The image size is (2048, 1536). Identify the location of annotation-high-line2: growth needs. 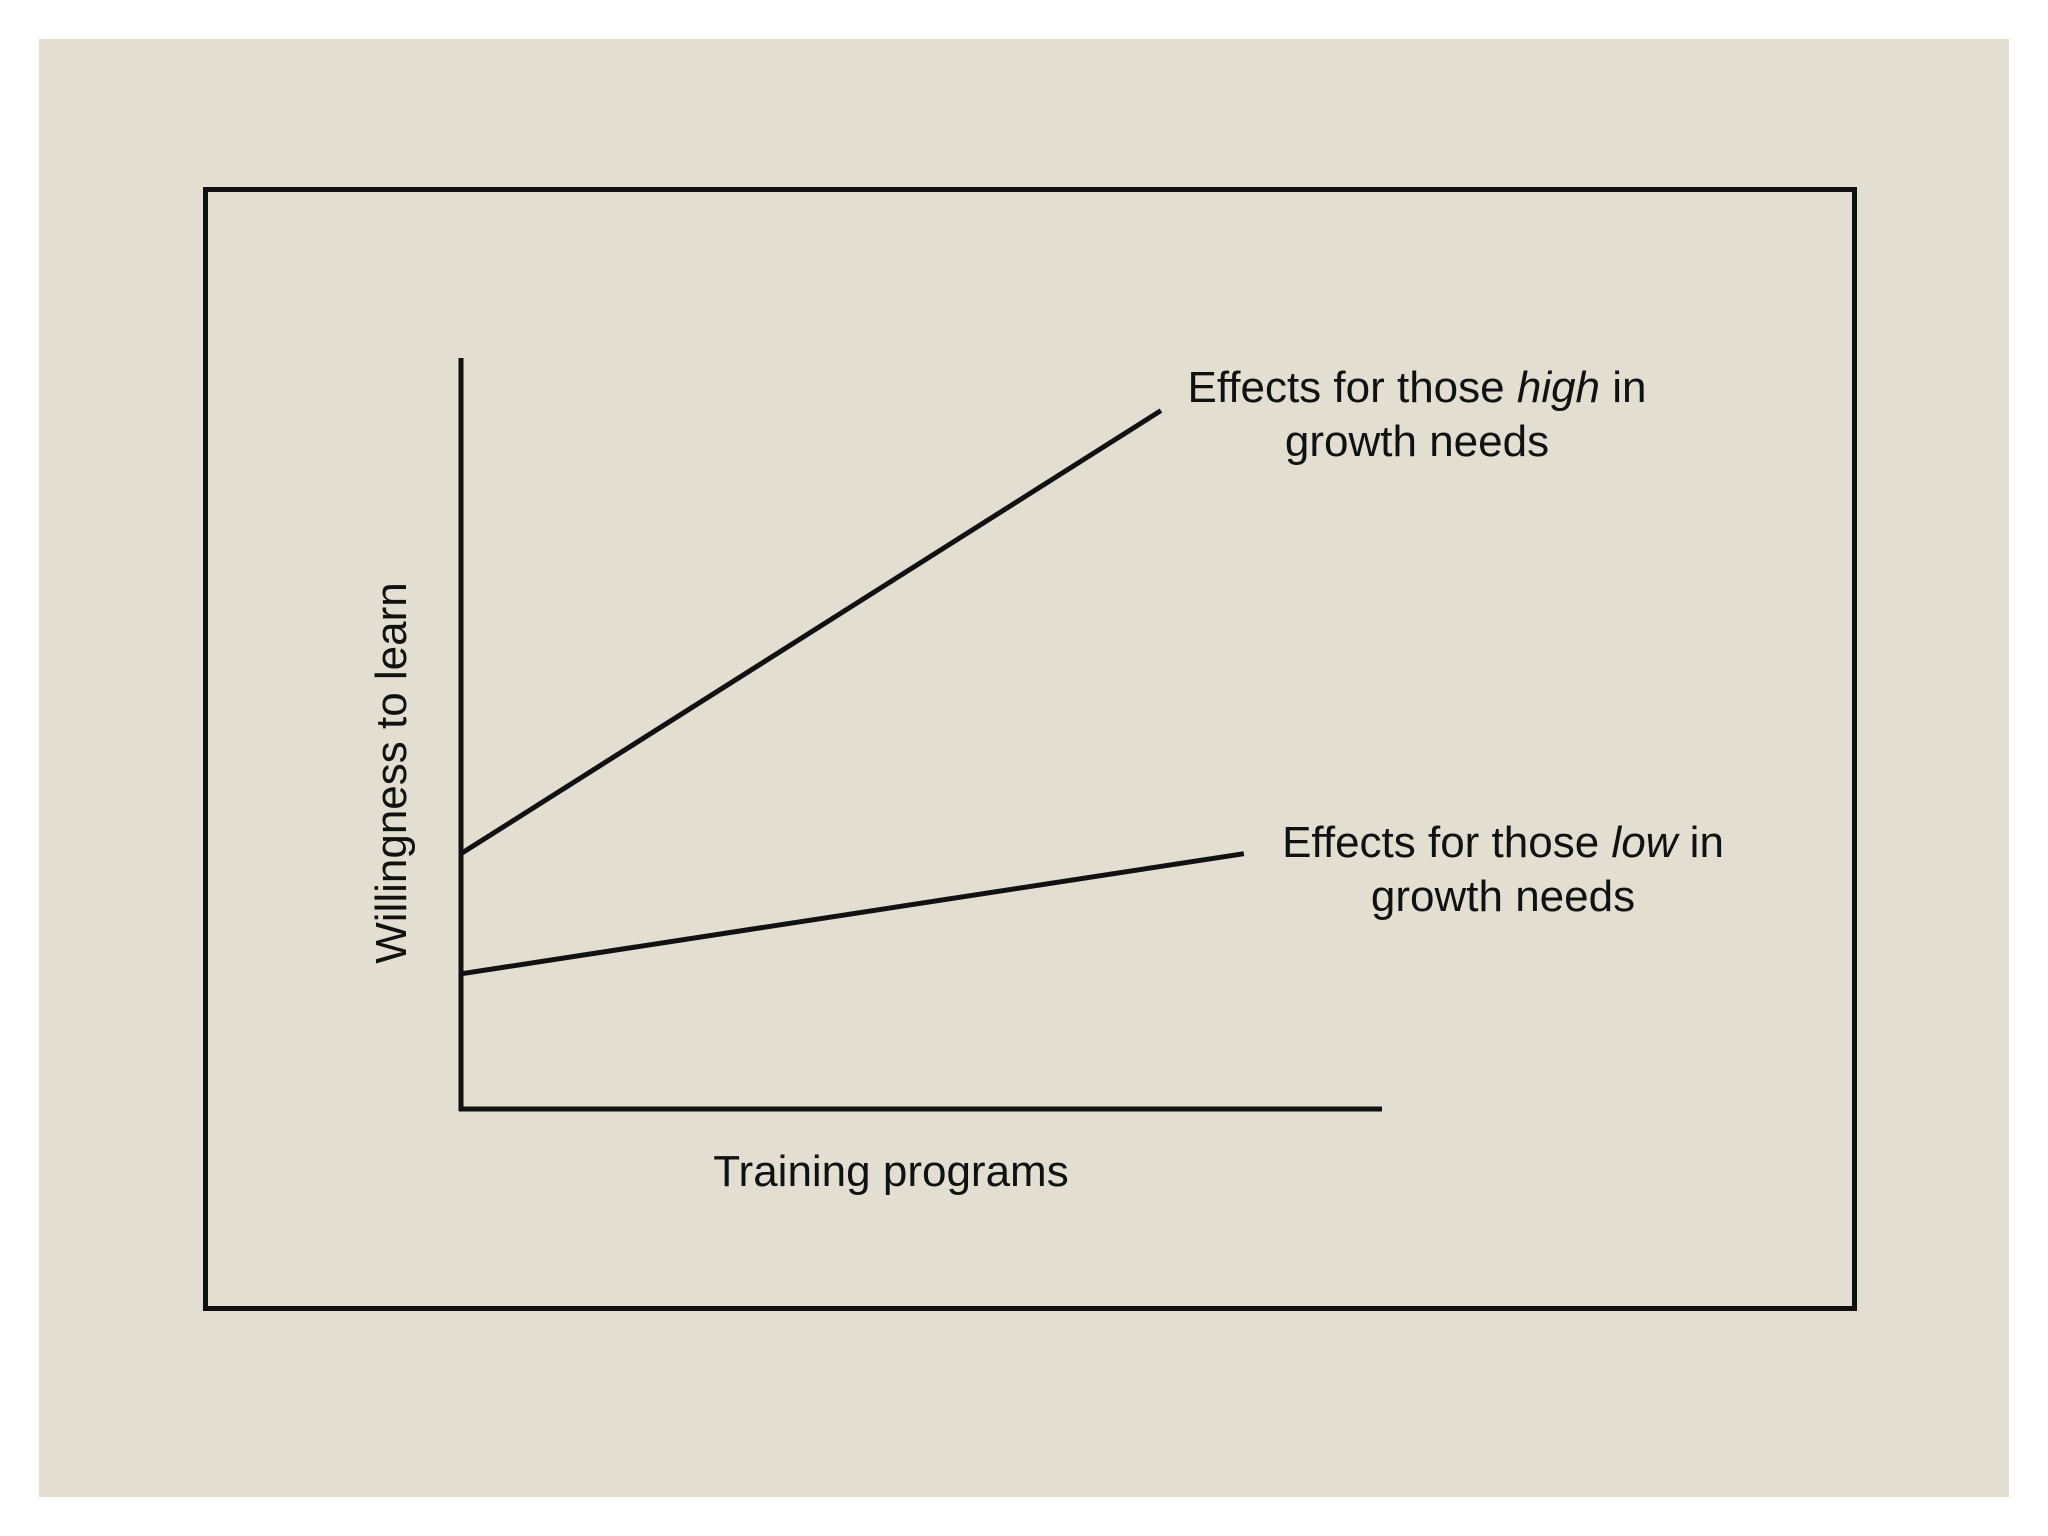
(1417, 441).